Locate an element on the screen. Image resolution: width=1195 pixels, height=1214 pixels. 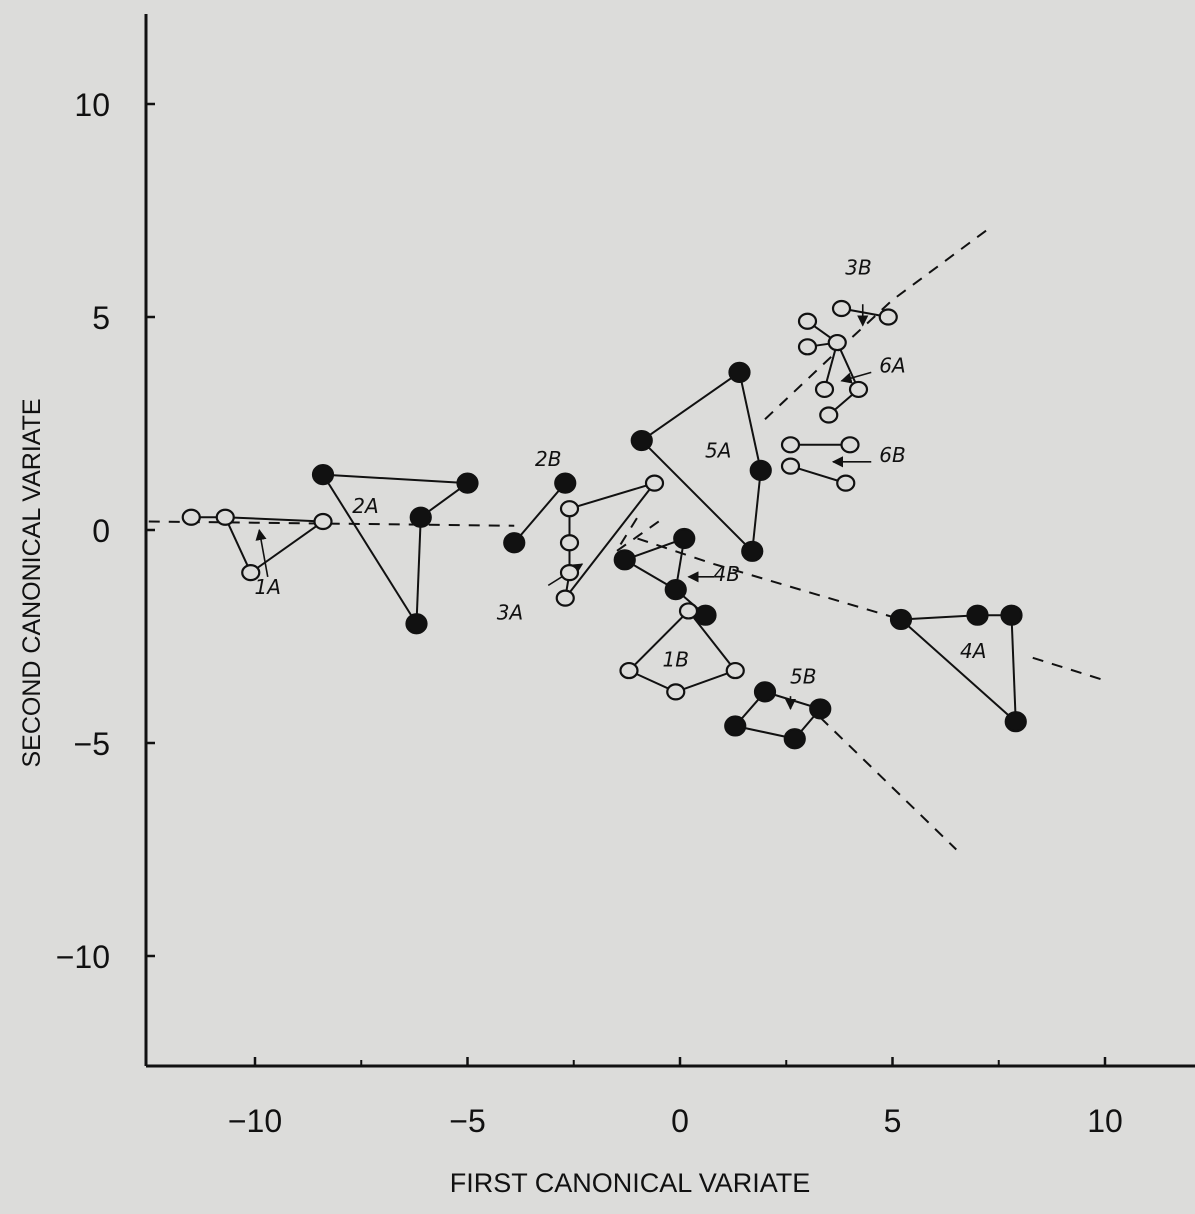
group-5a-label: 5A is located at coordinates (718, 451).